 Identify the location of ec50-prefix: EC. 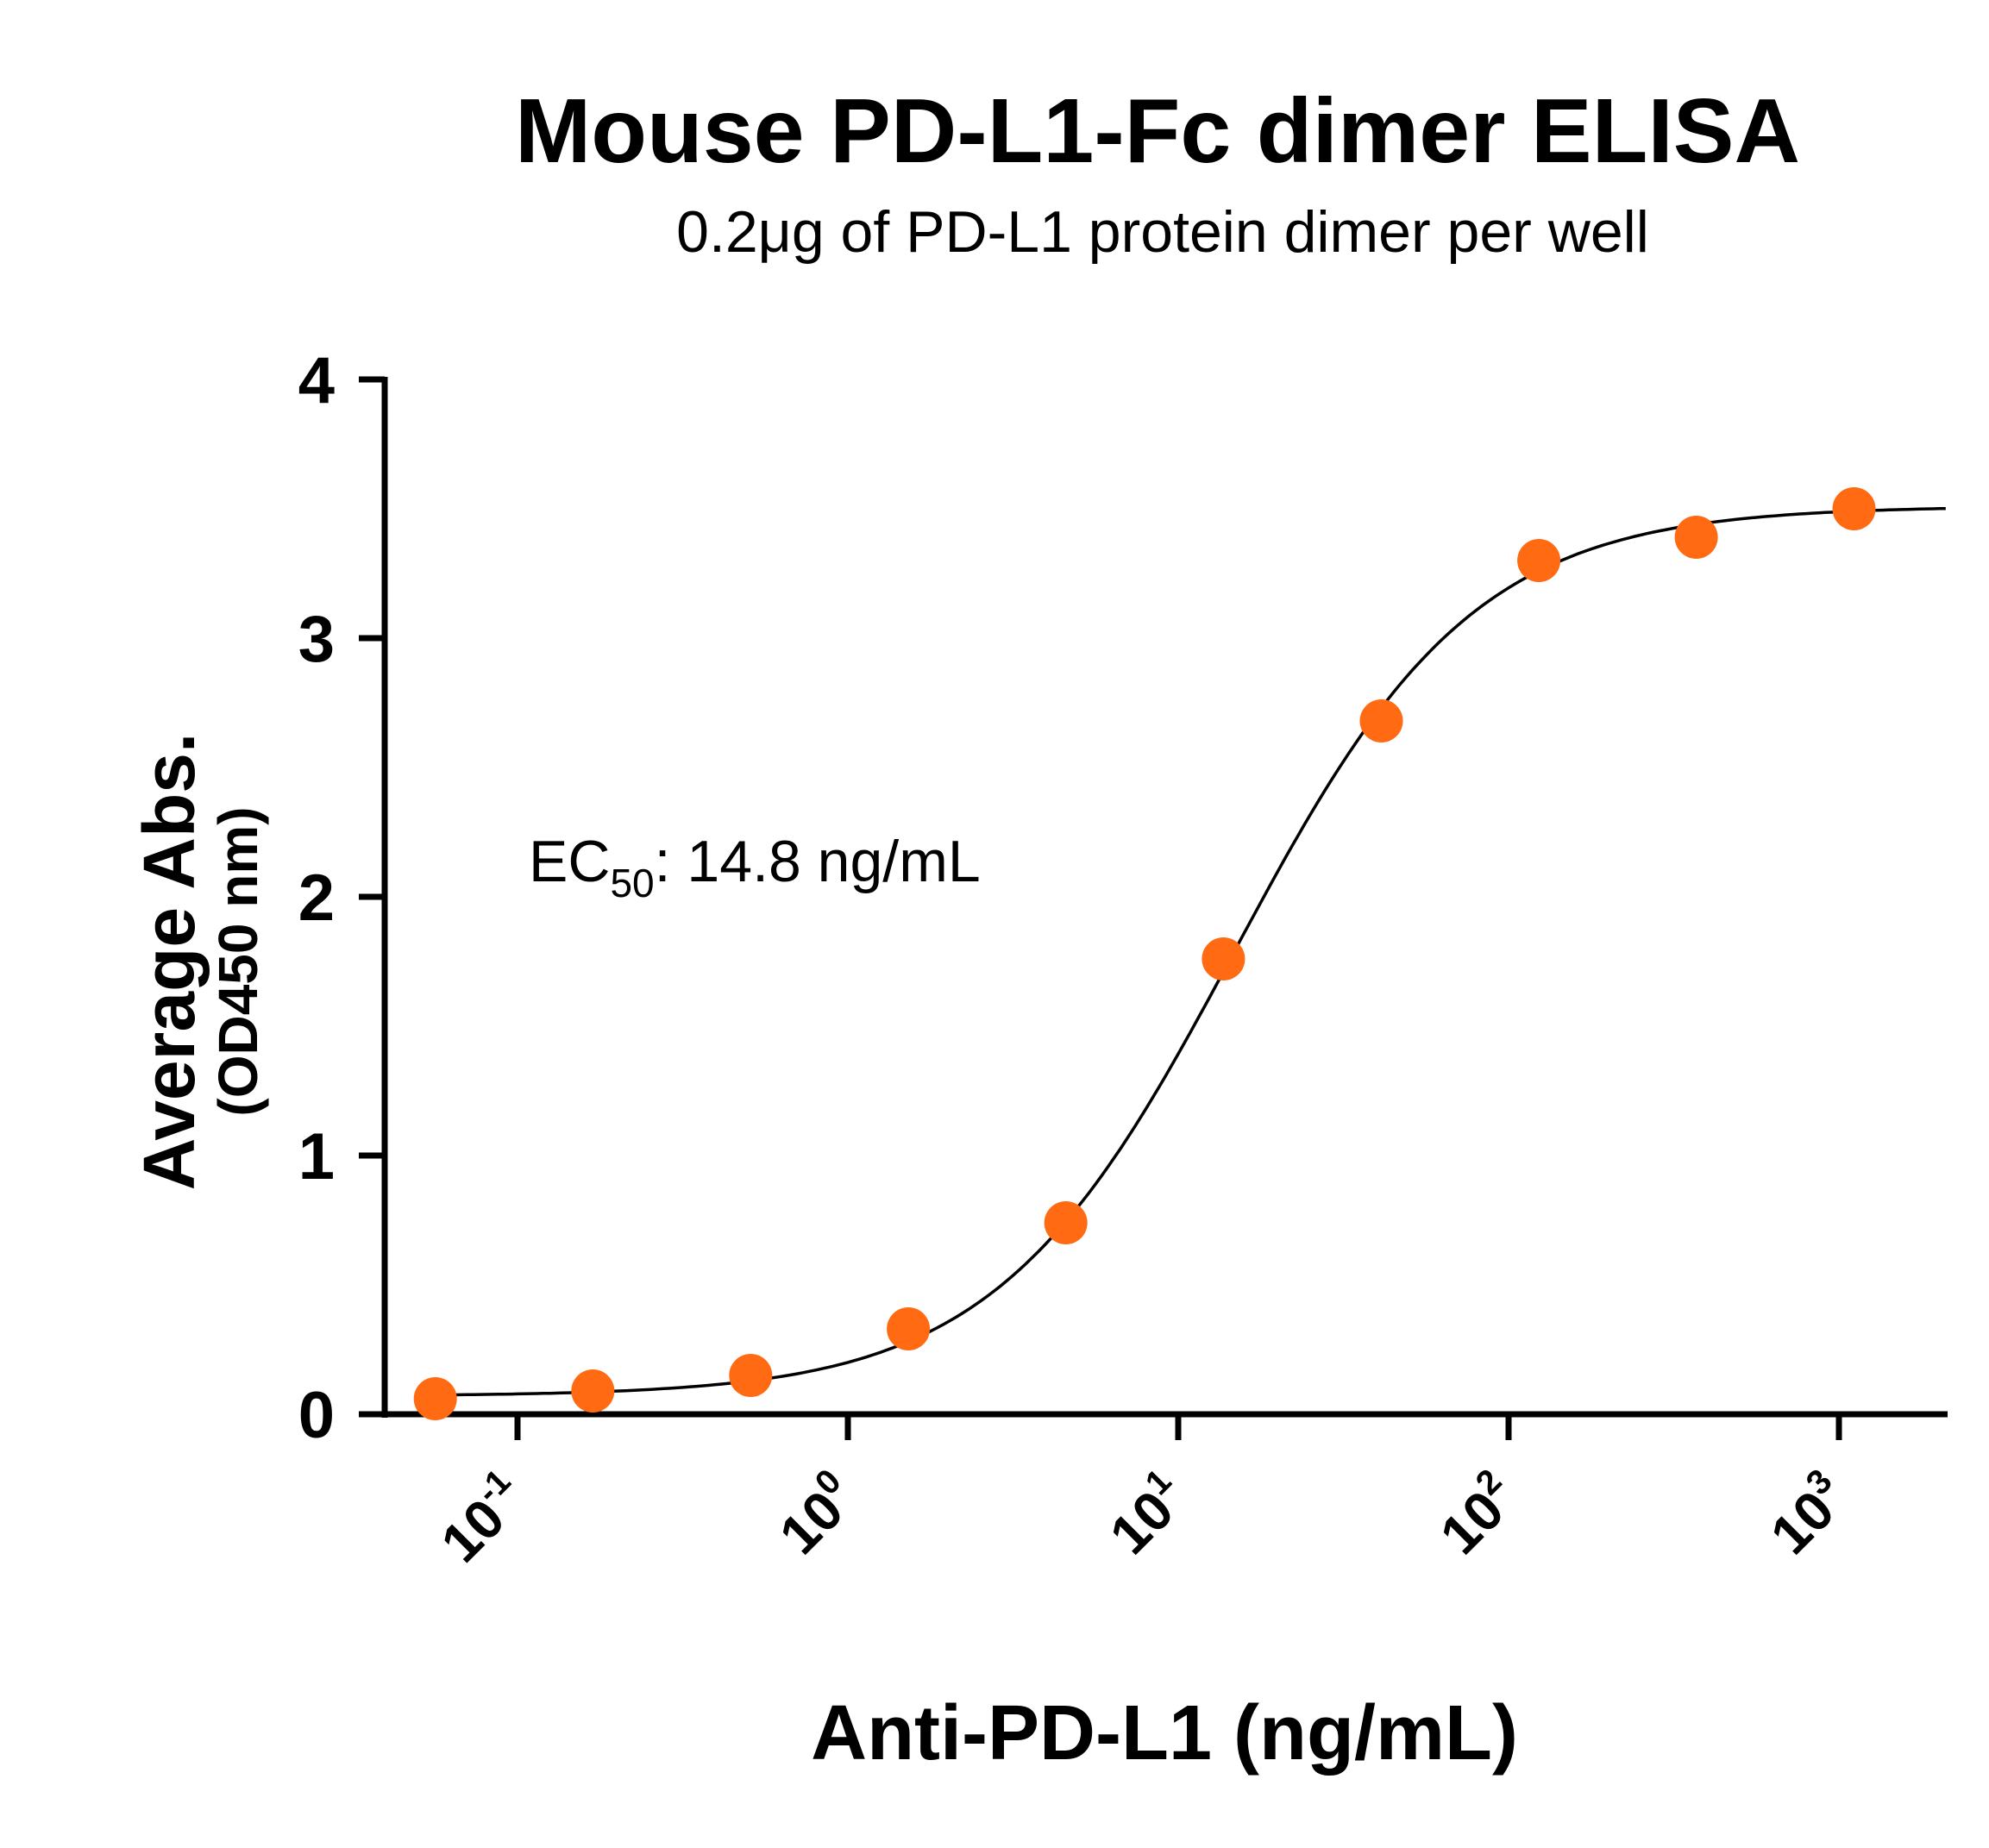
(569, 861).